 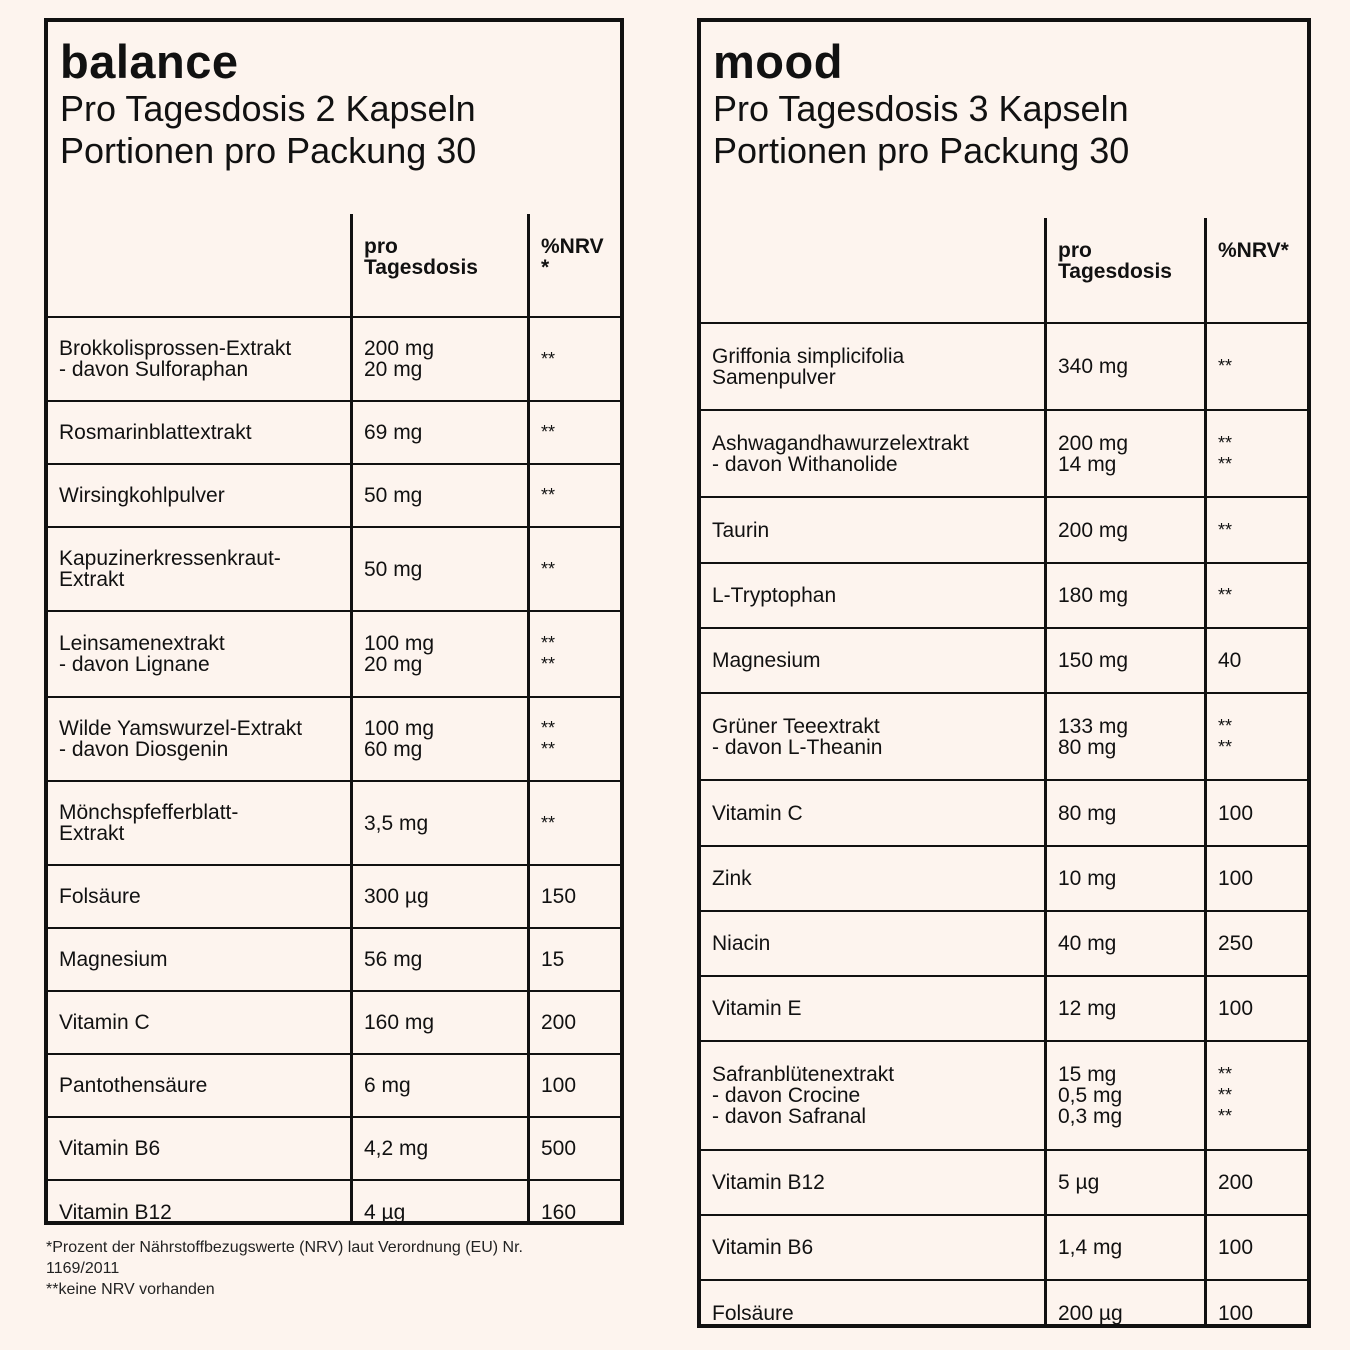 What do you see at coordinates (874, 1182) in the screenshot?
I see `ingredient-name: Vitamin B12` at bounding box center [874, 1182].